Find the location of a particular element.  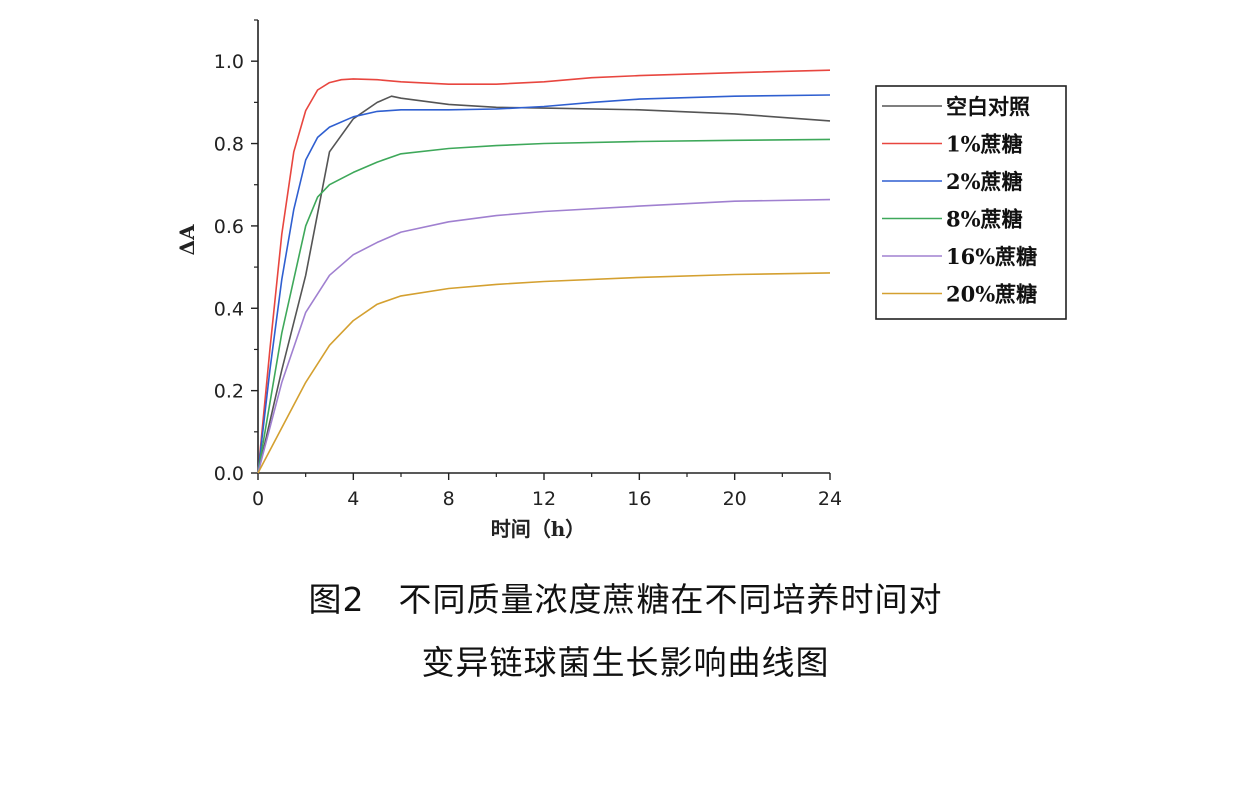

y-tick-label: 0.4 is located at coordinates (229, 309).